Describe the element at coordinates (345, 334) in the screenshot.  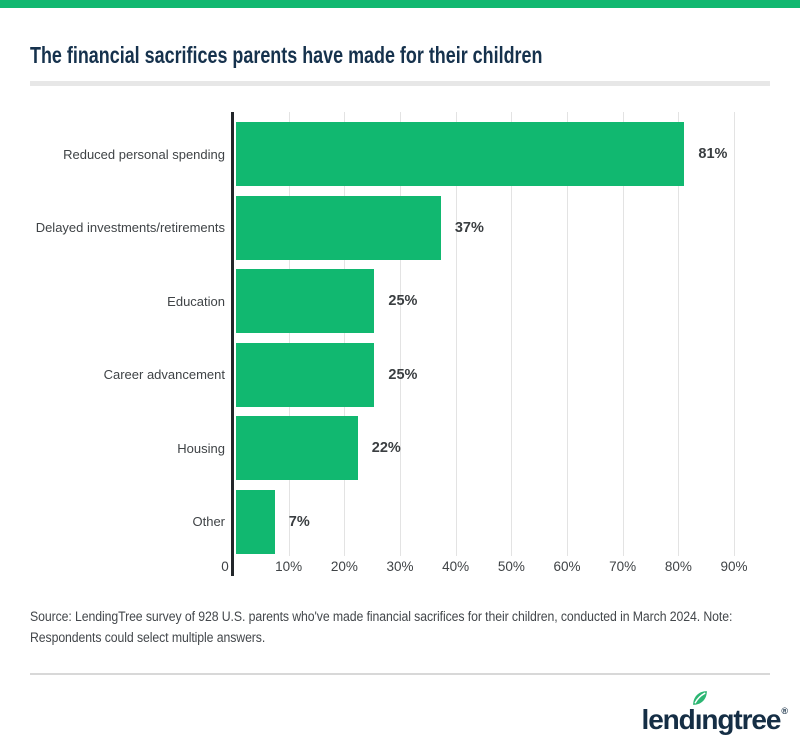
I see `gridline-20%` at that location.